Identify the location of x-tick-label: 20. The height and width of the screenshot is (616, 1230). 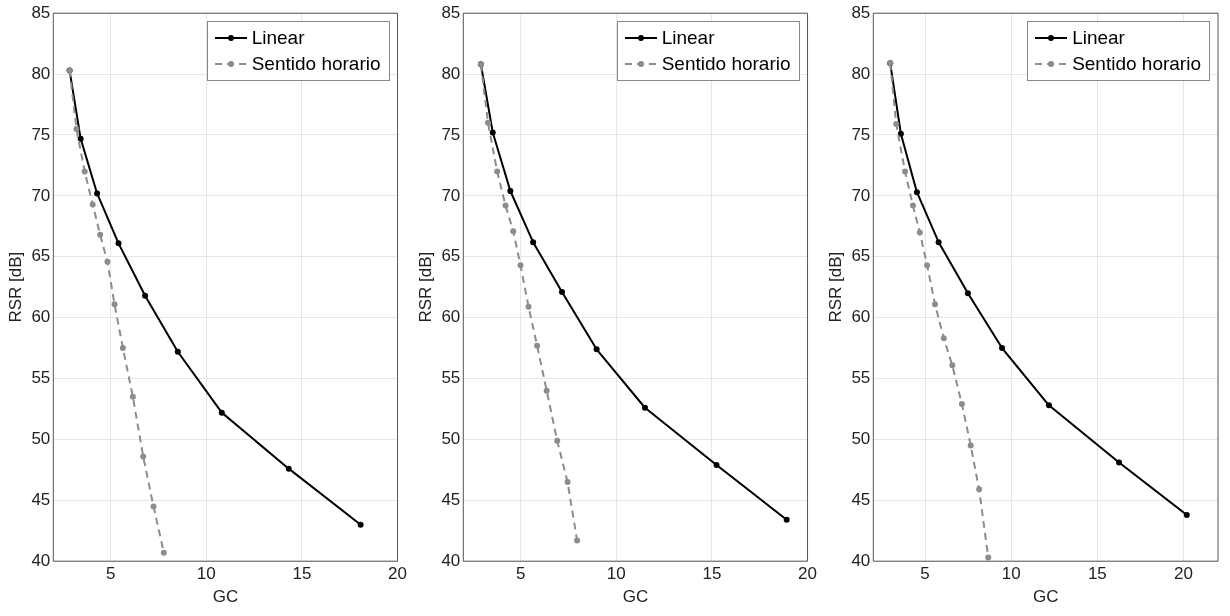
(808, 574).